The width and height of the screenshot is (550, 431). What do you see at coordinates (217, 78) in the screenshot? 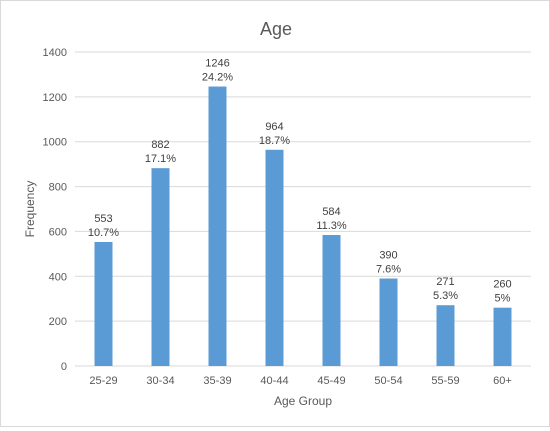
I see `data-label-percent: 24.2%` at bounding box center [217, 78].